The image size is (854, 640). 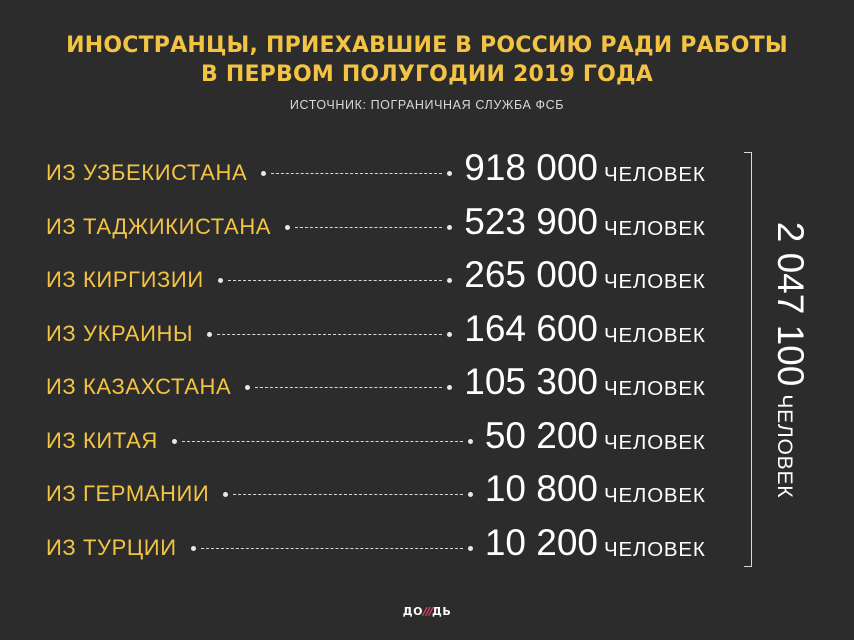 What do you see at coordinates (442, 611) in the screenshot?
I see `logo-part-2: ДЬ` at bounding box center [442, 611].